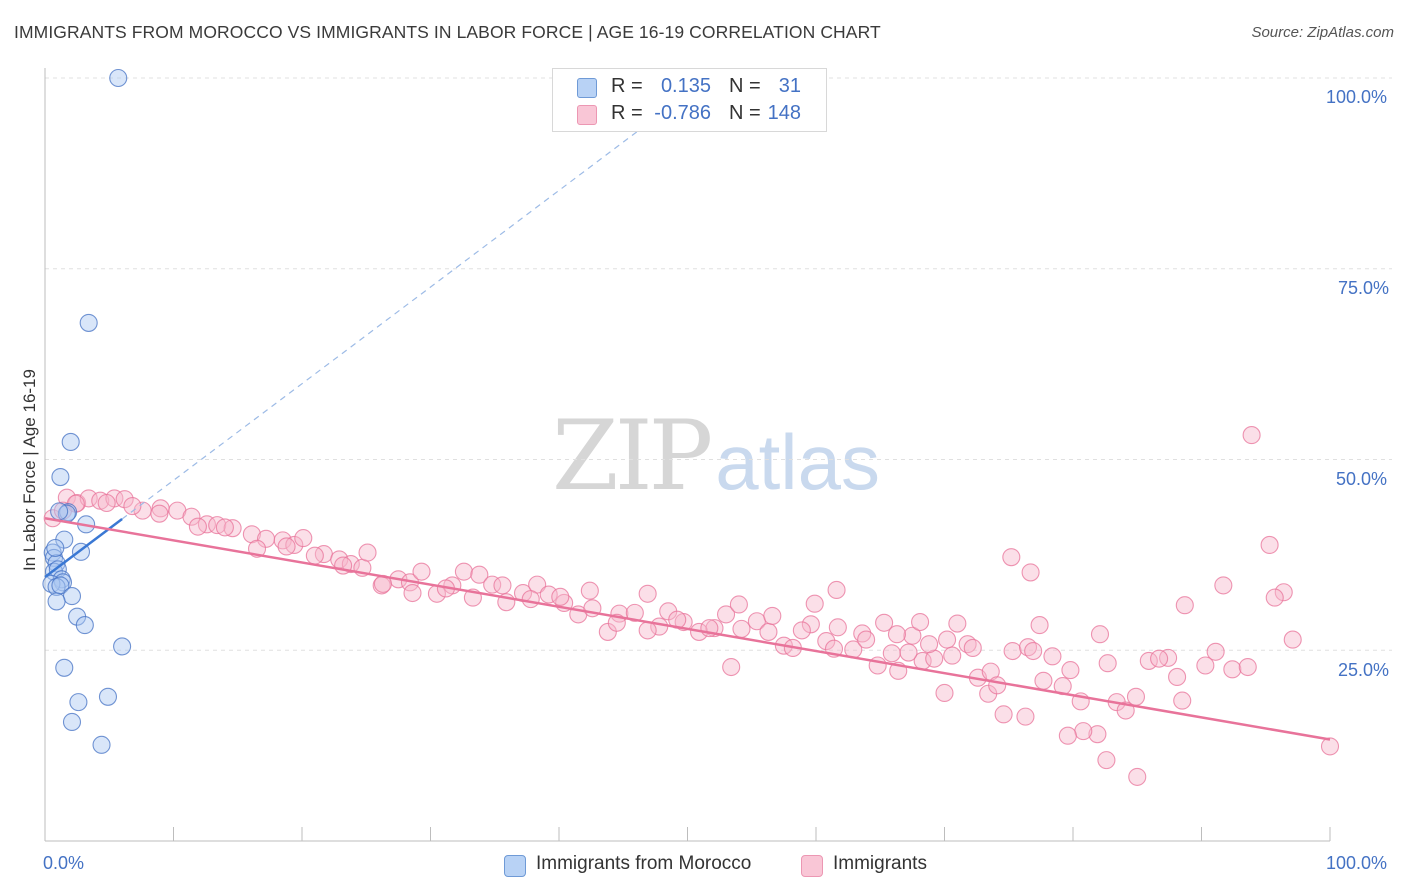 The width and height of the screenshot is (1406, 892). Describe the element at coordinates (682, 113) in the screenshot. I see `legend-r-value: -0.786` at that location.